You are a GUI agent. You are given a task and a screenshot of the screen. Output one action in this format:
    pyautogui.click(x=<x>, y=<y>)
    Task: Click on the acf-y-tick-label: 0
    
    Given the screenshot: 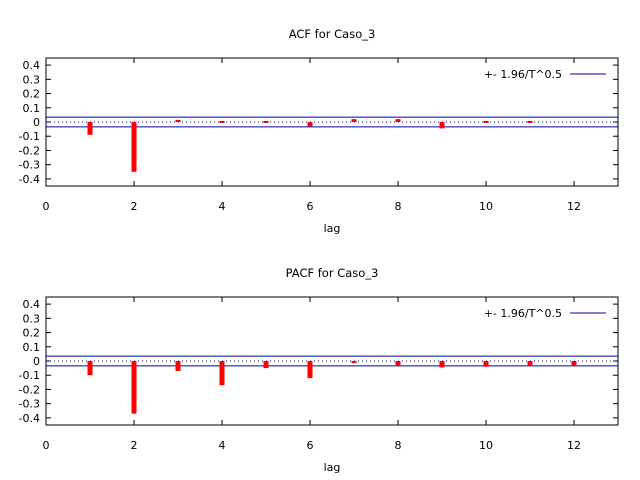 What is the action you would take?
    pyautogui.click(x=36, y=122)
    